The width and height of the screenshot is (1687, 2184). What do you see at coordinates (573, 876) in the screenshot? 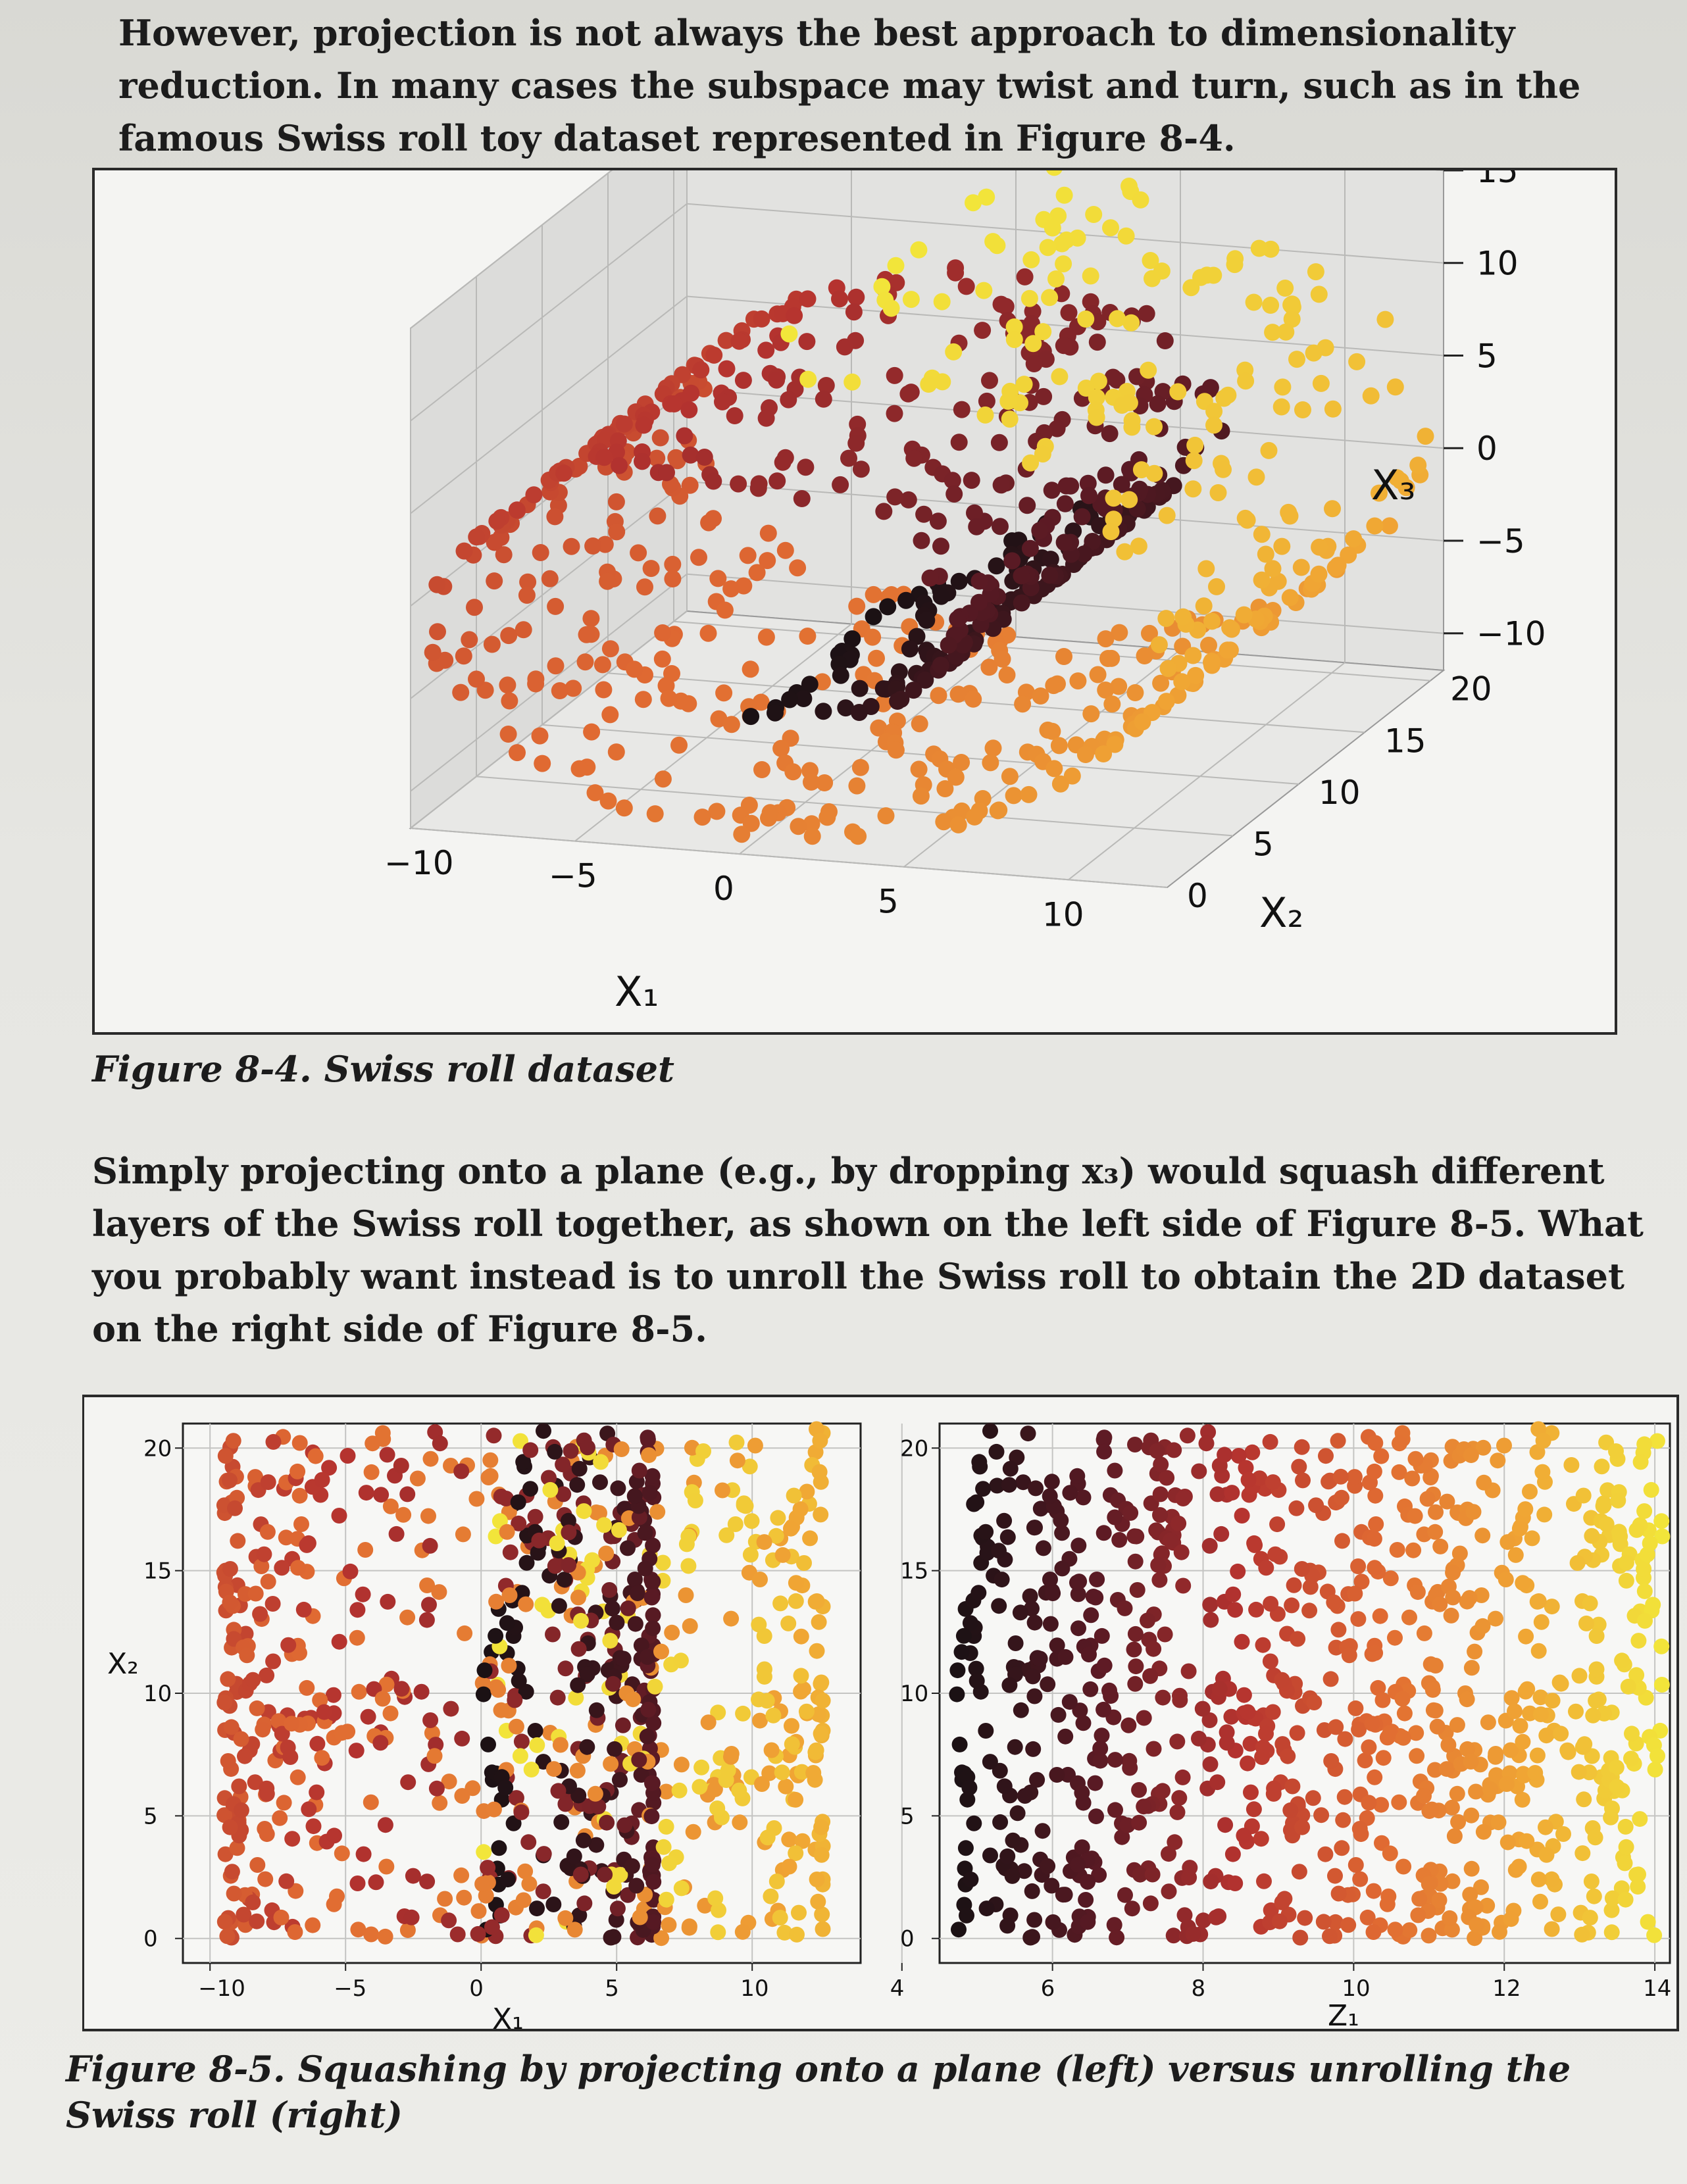
I see `x-tick-label-3d: −5` at bounding box center [573, 876].